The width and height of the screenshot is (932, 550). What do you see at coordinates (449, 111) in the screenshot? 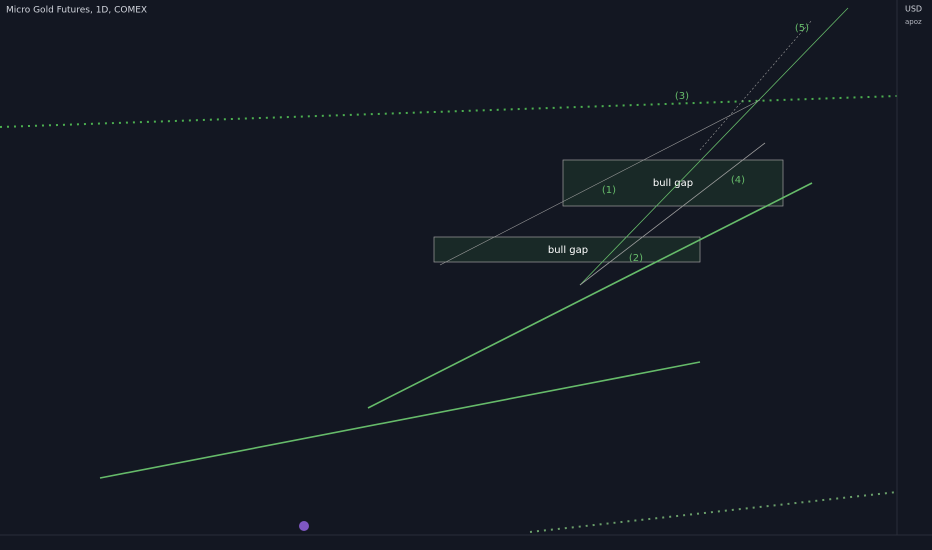
I see `dotted-trend` at bounding box center [449, 111].